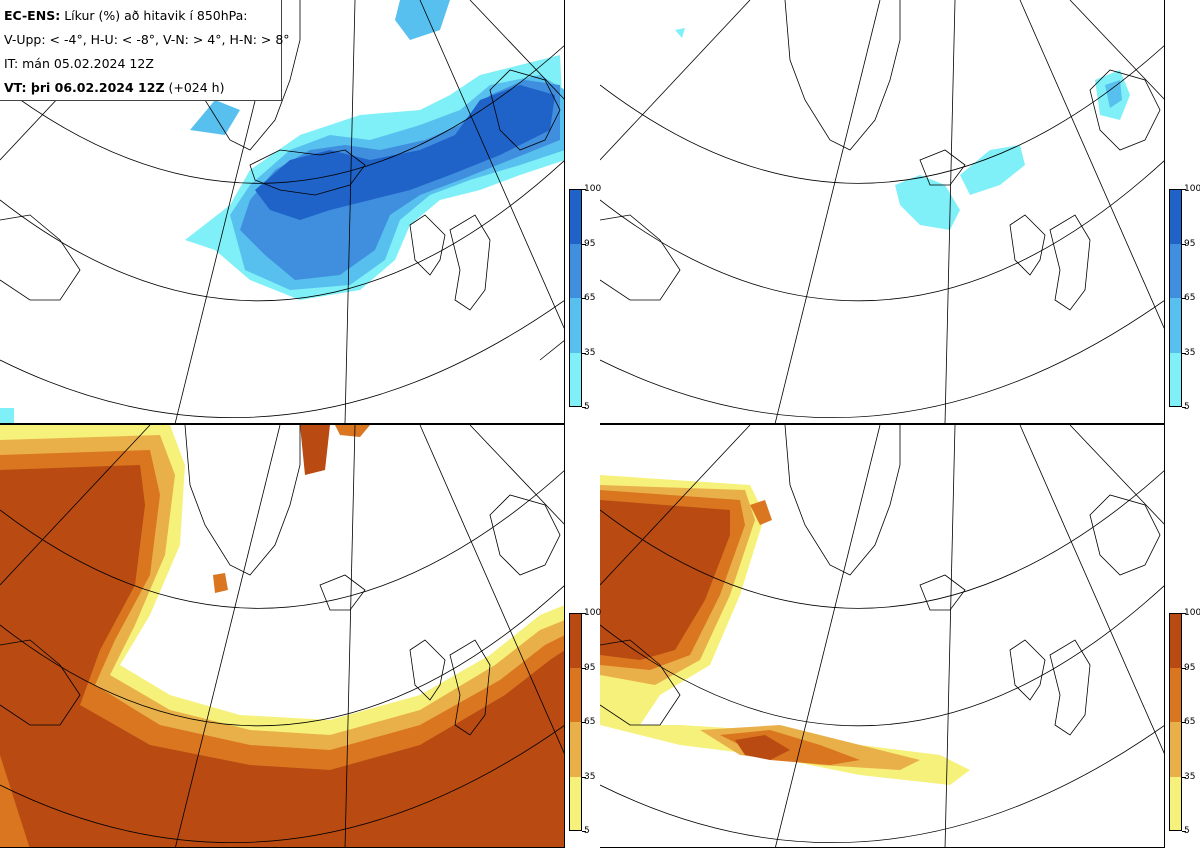 This screenshot has height=848, width=1200. What do you see at coordinates (32, 15) in the screenshot?
I see `info-title-bold: EC-ENS:` at bounding box center [32, 15].